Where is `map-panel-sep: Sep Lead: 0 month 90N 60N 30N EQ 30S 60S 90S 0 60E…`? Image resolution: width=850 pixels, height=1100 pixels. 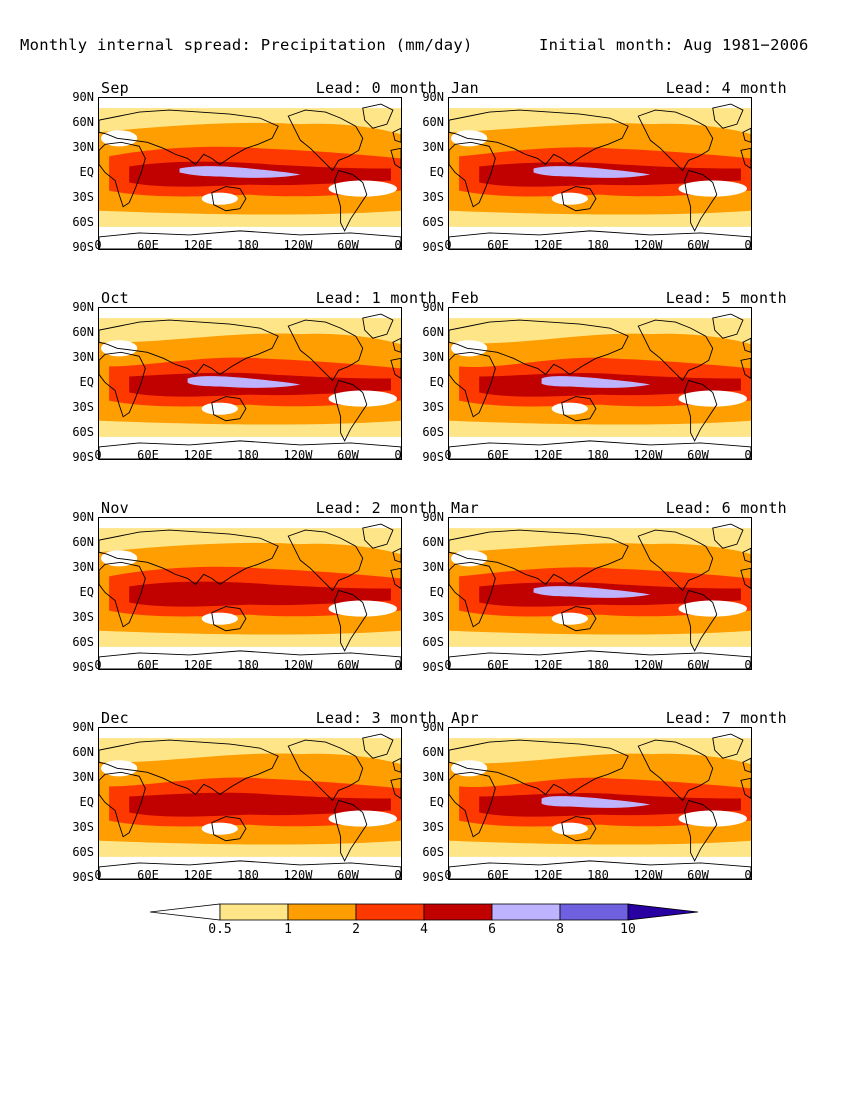 map-panel-sep: Sep Lead: 0 month 90N 60N 30N EQ 30S 60S 90S 0 60E… is located at coordinates (257, 174).